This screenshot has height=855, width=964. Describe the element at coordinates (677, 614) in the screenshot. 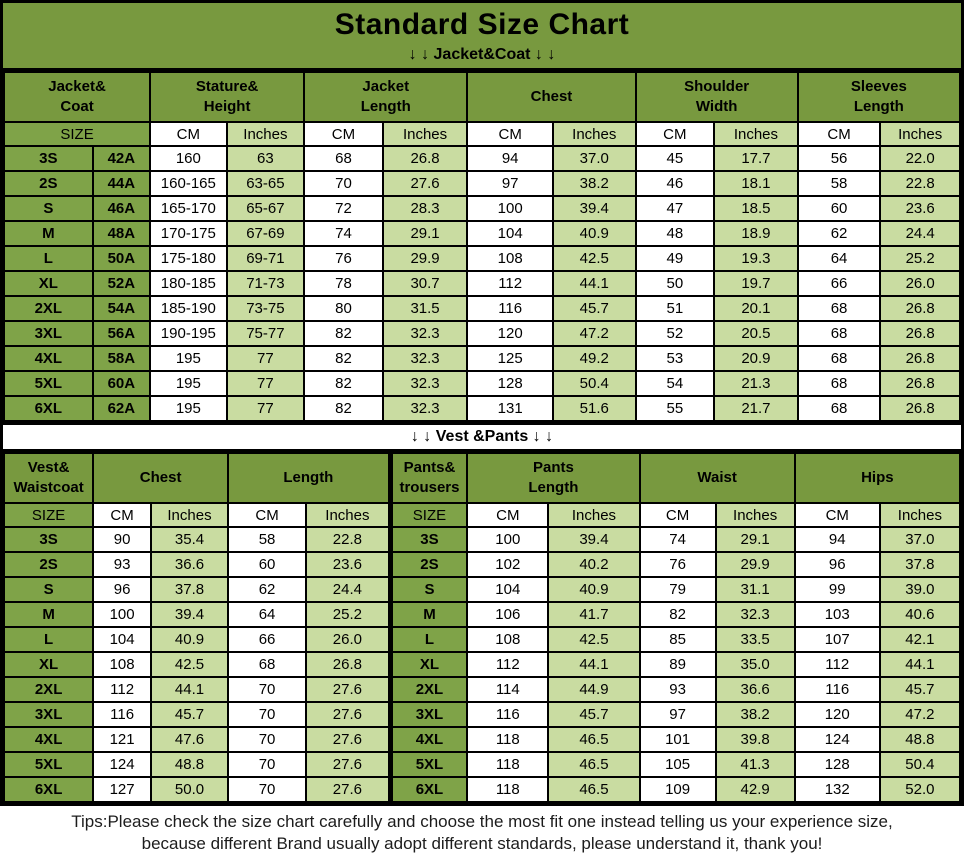

I see `table-cell: 82` at that location.